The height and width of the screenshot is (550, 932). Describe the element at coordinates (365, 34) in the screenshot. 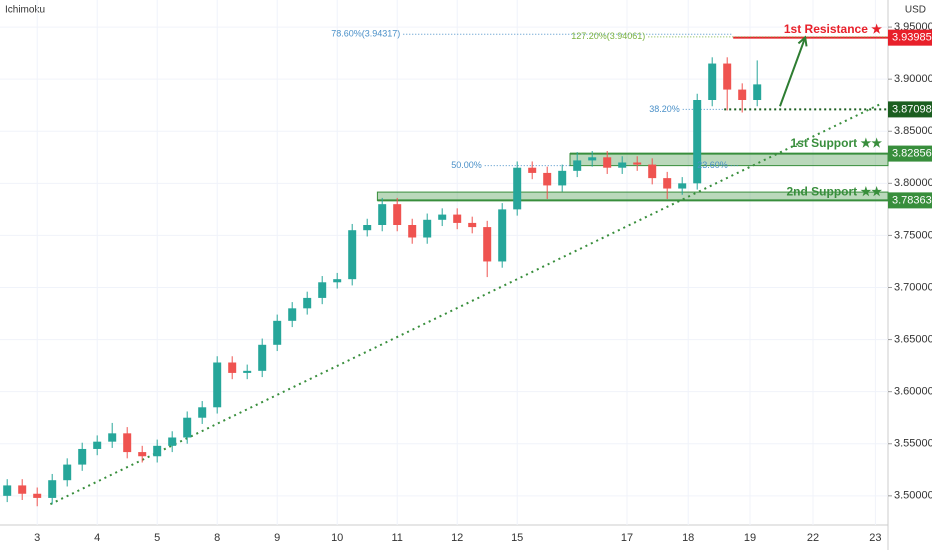

I see `fib-label: 78.60%(3.94317)` at that location.